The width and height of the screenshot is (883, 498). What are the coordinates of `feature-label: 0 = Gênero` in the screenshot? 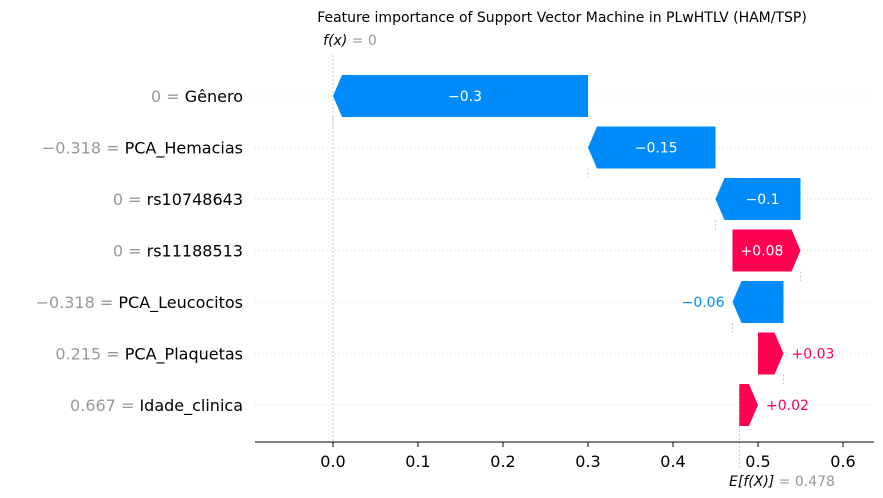 It's located at (197, 96).